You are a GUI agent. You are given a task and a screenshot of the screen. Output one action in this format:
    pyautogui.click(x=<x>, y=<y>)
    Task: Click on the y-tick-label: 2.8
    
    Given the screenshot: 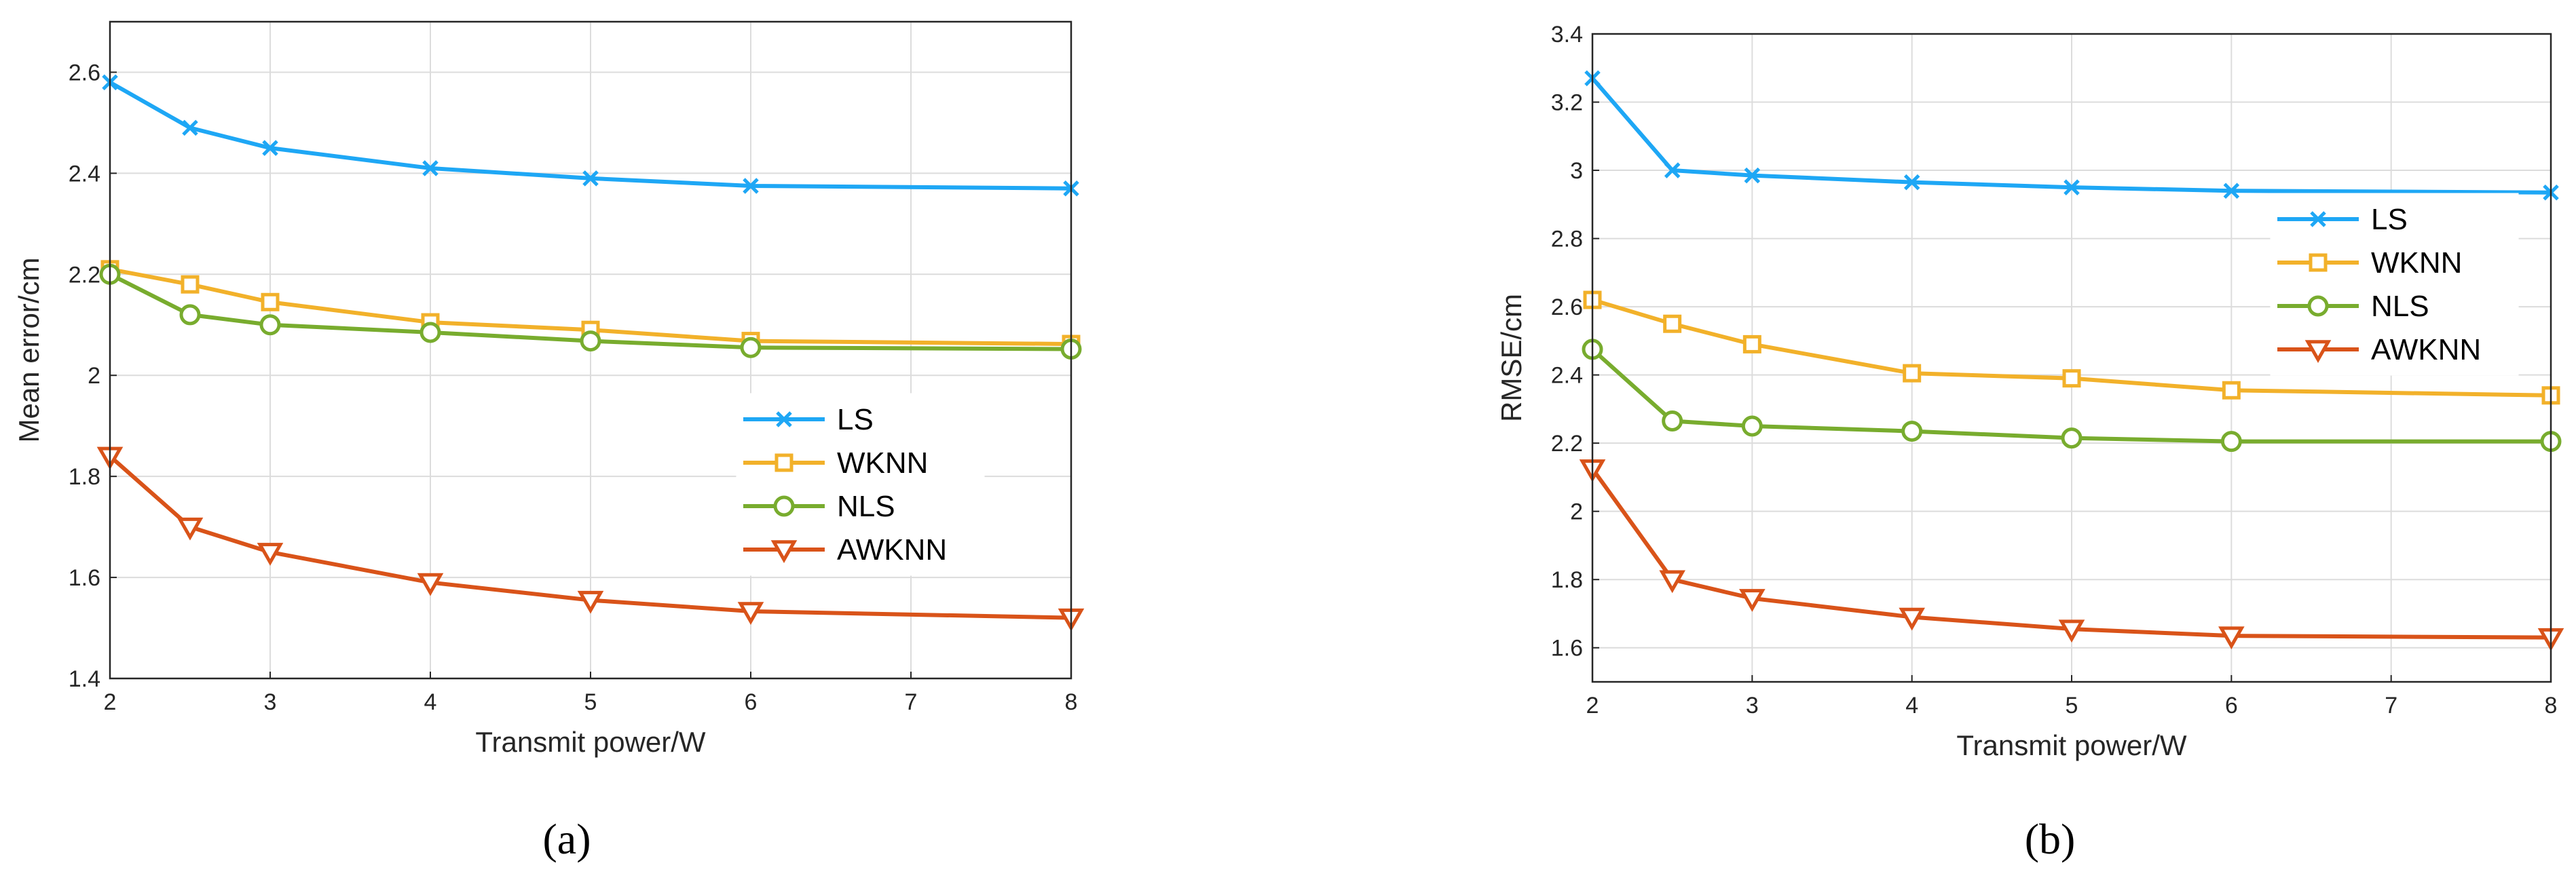 What is the action you would take?
    pyautogui.click(x=1567, y=239)
    